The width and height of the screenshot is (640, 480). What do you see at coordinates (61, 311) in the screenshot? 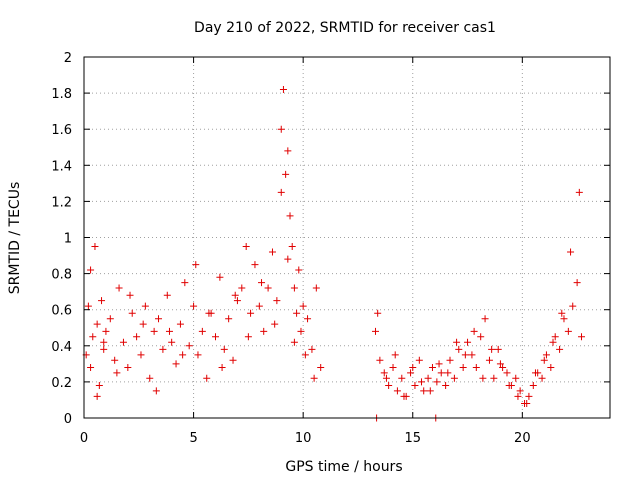
I see `y-tick-label: 0.6` at bounding box center [61, 311].